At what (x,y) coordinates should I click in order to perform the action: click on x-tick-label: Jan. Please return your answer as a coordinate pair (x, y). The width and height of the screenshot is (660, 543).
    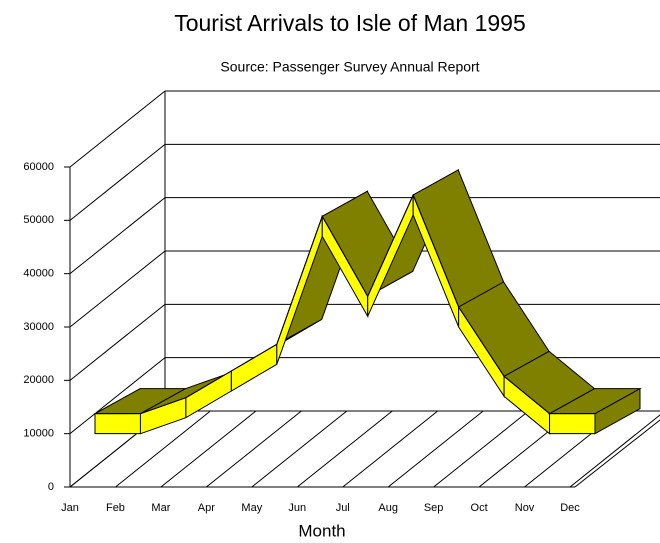
    Looking at the image, I should click on (70, 508).